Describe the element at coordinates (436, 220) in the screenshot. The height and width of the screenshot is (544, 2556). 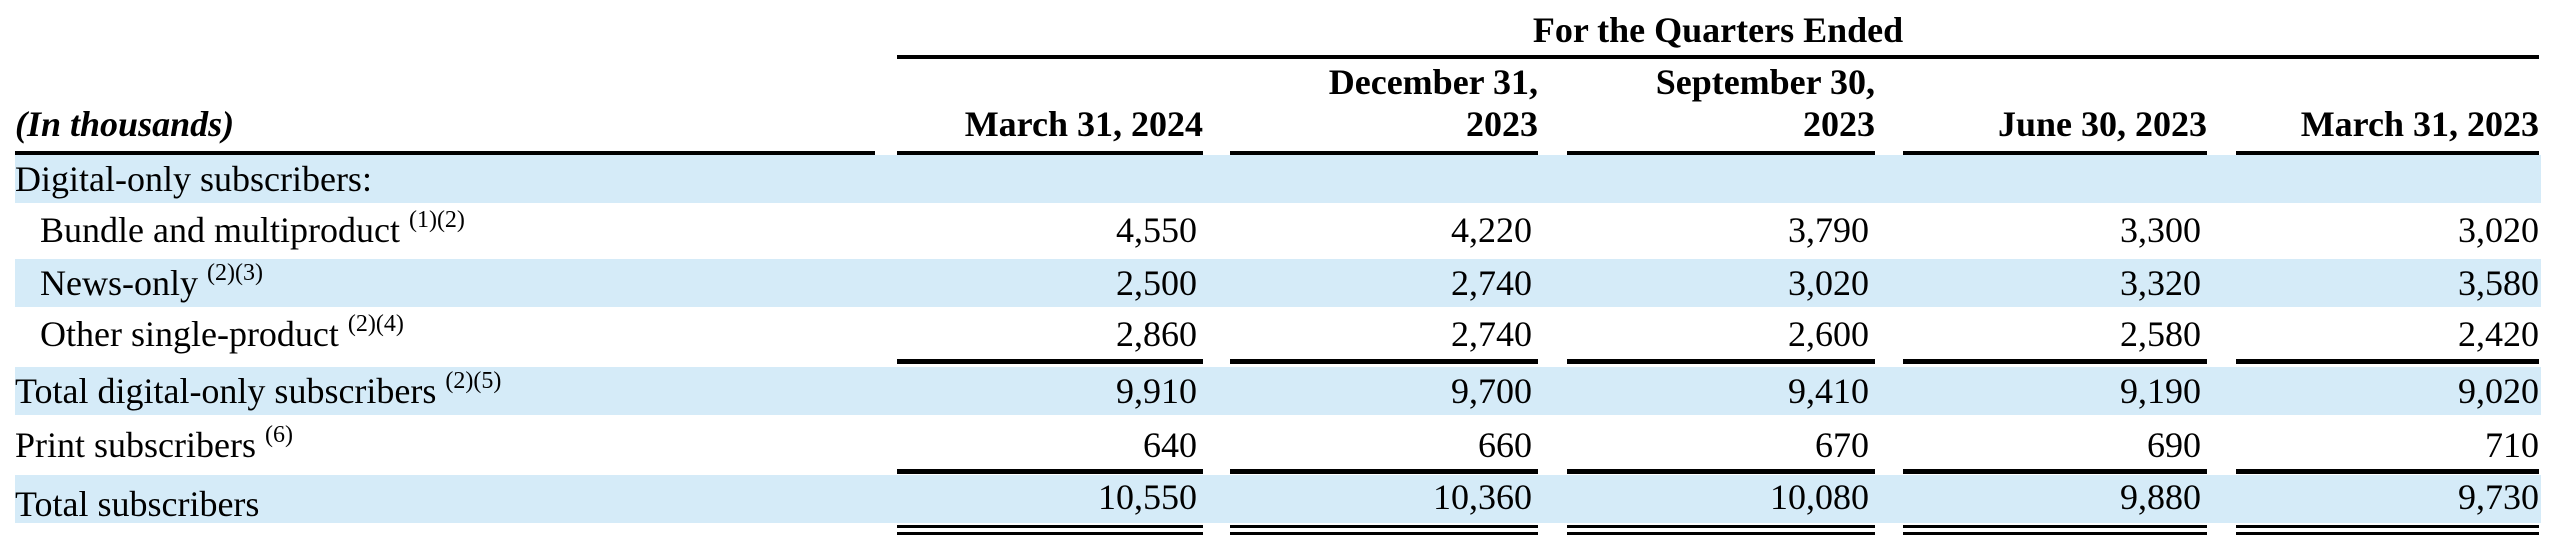
I see `footnote-marker: (1)(2)` at that location.